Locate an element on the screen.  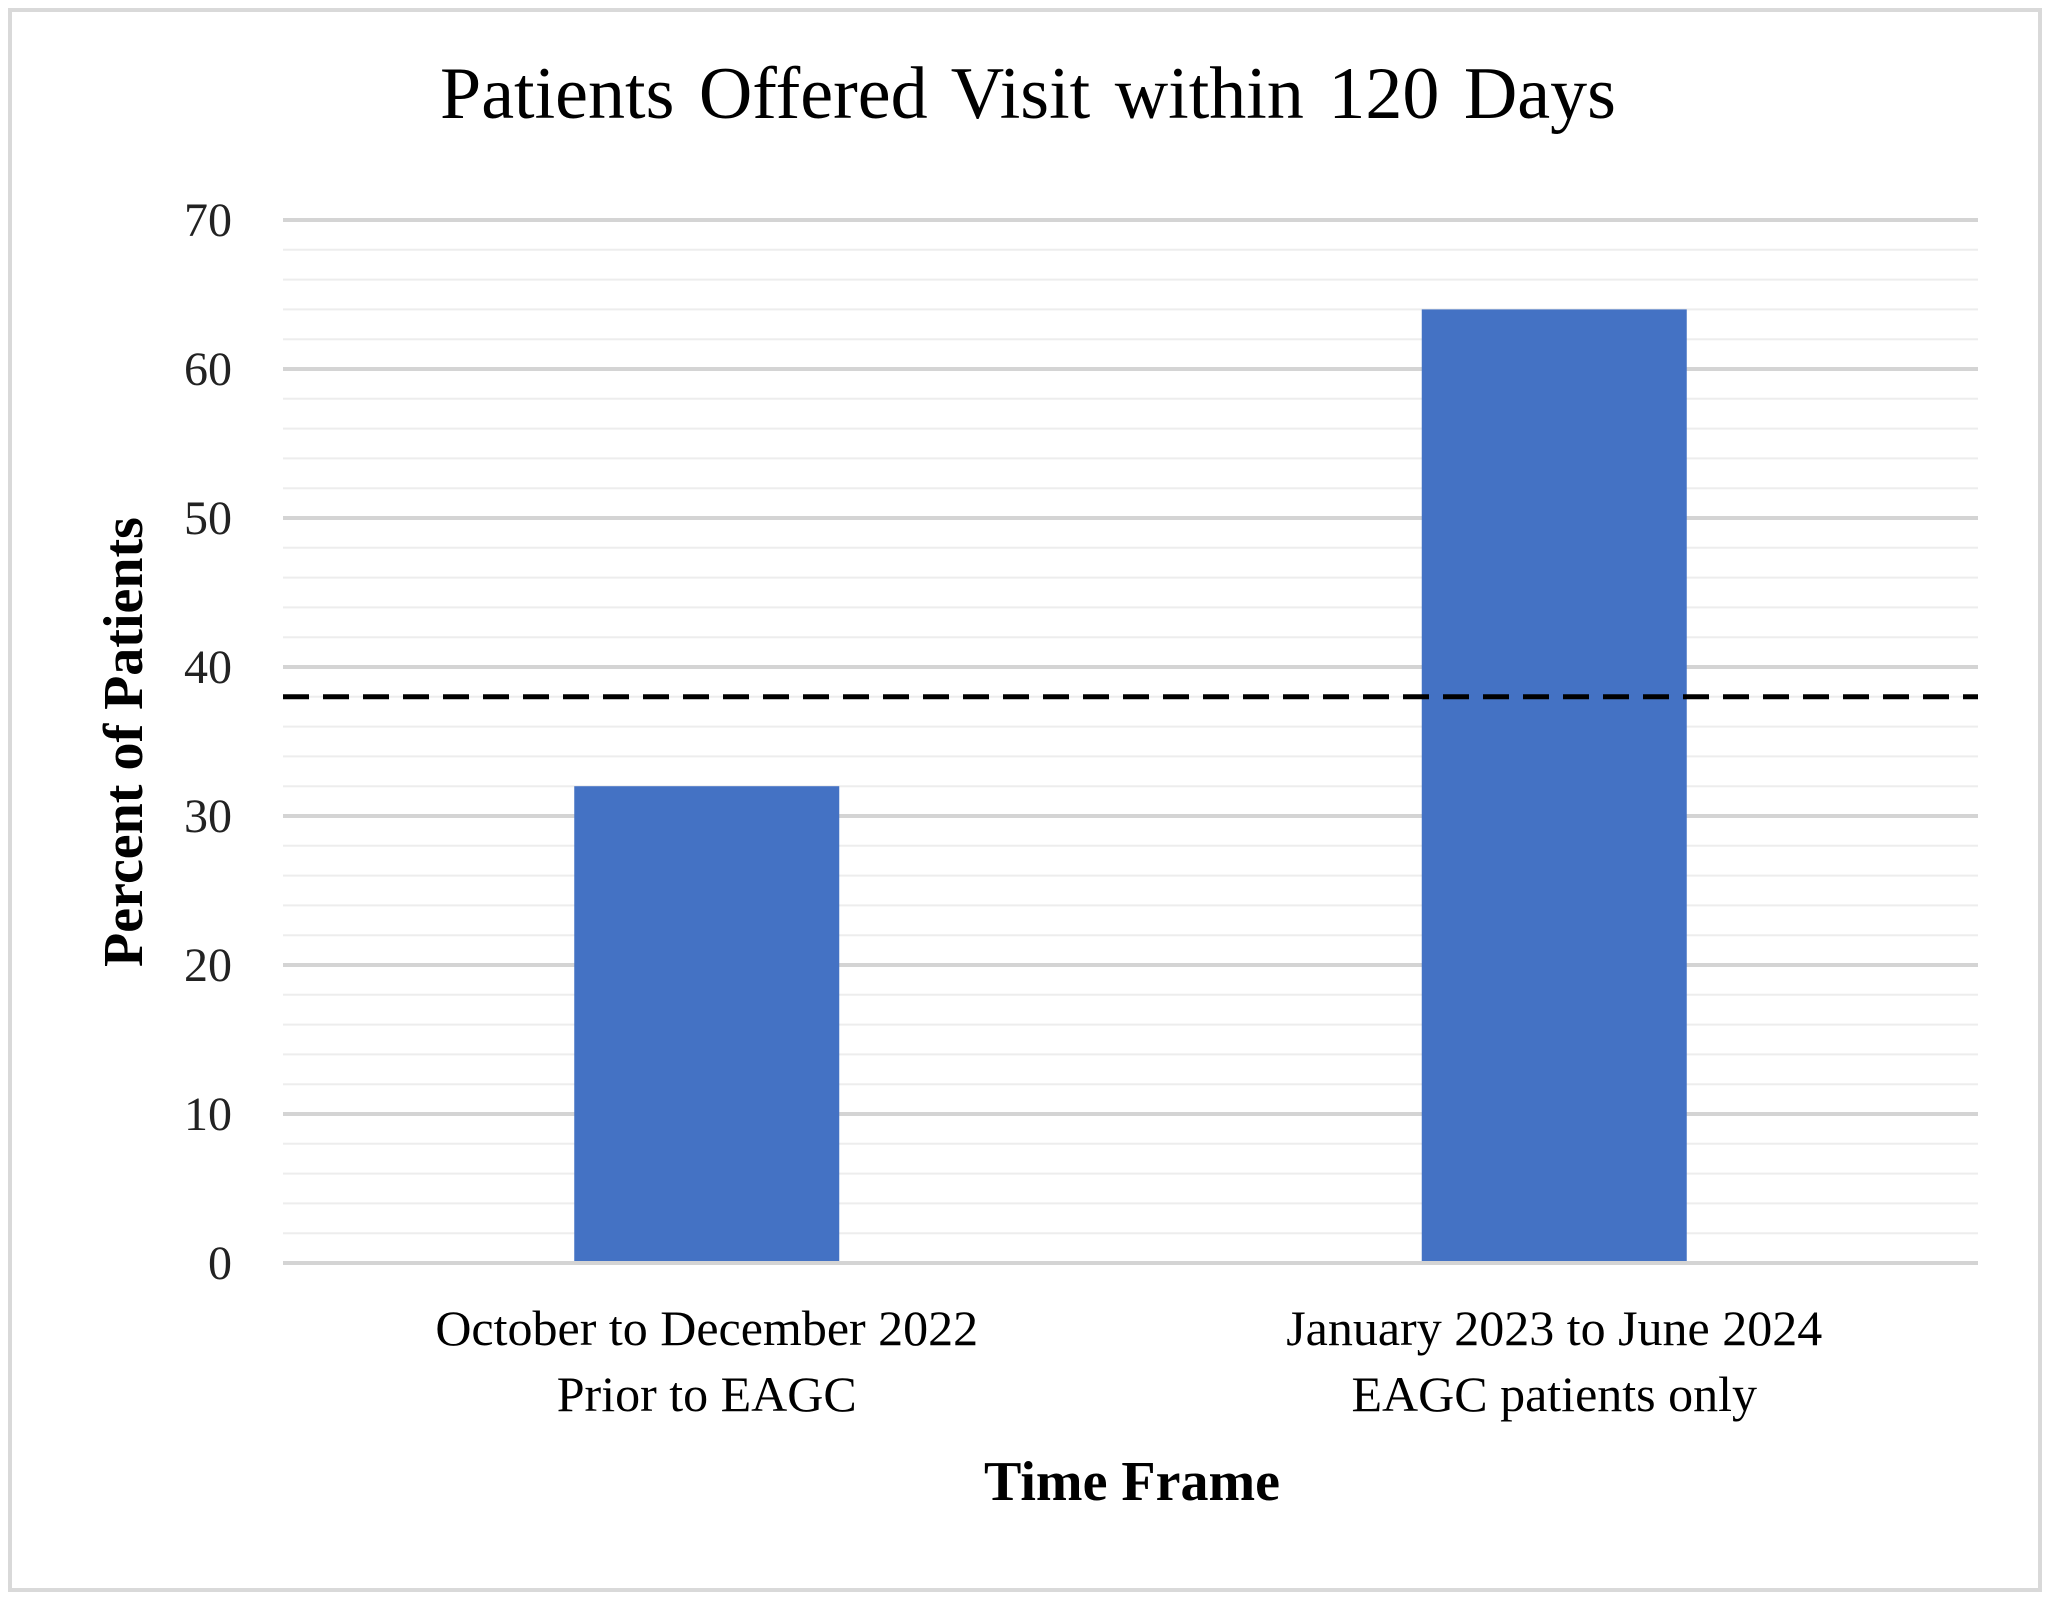
y-axis-title: Percent of Patients is located at coordinates (124, 742).